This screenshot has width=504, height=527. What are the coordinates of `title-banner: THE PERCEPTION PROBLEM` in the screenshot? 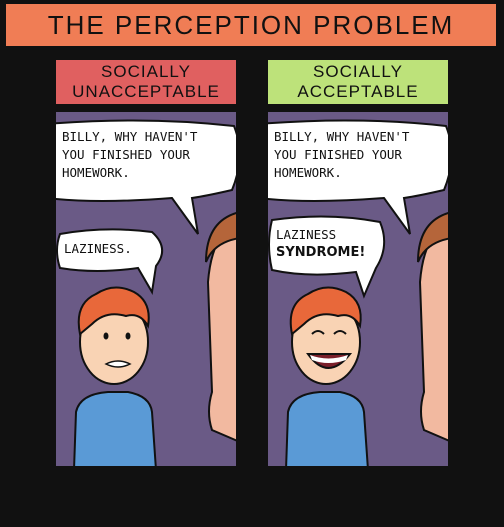 It's located at (251, 25).